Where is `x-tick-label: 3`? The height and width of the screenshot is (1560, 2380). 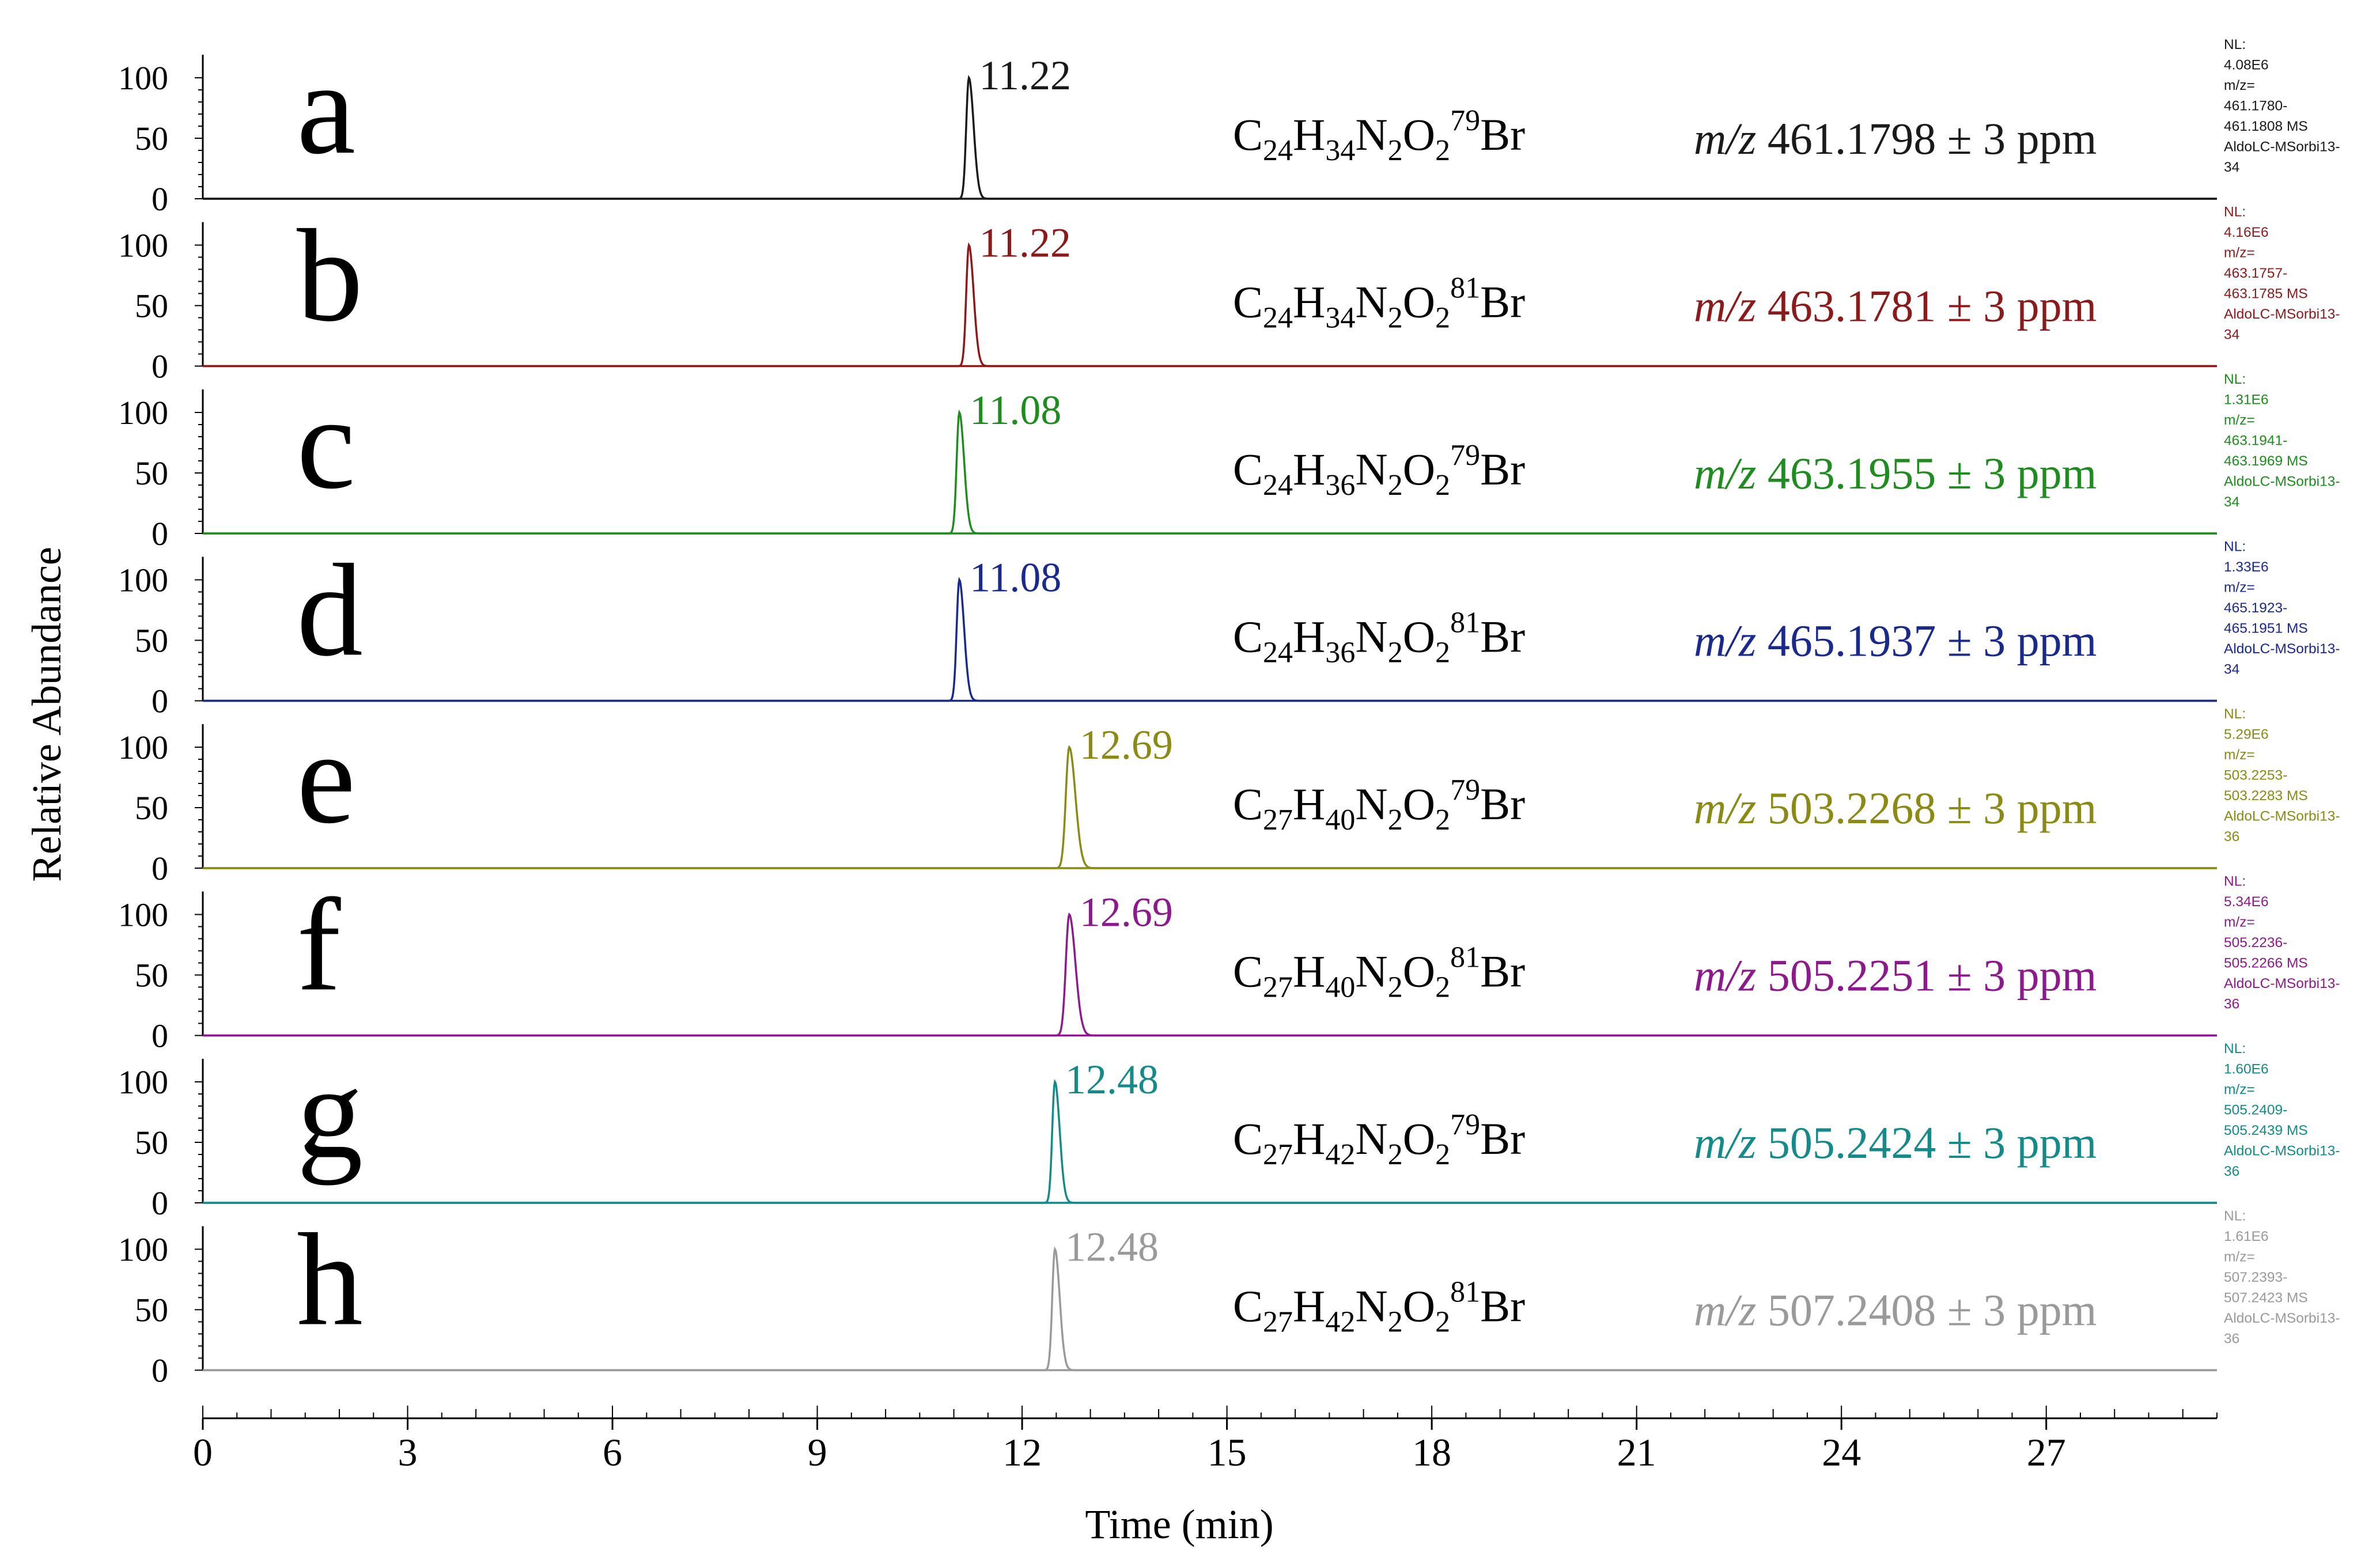
x-tick-label: 3 is located at coordinates (408, 1452).